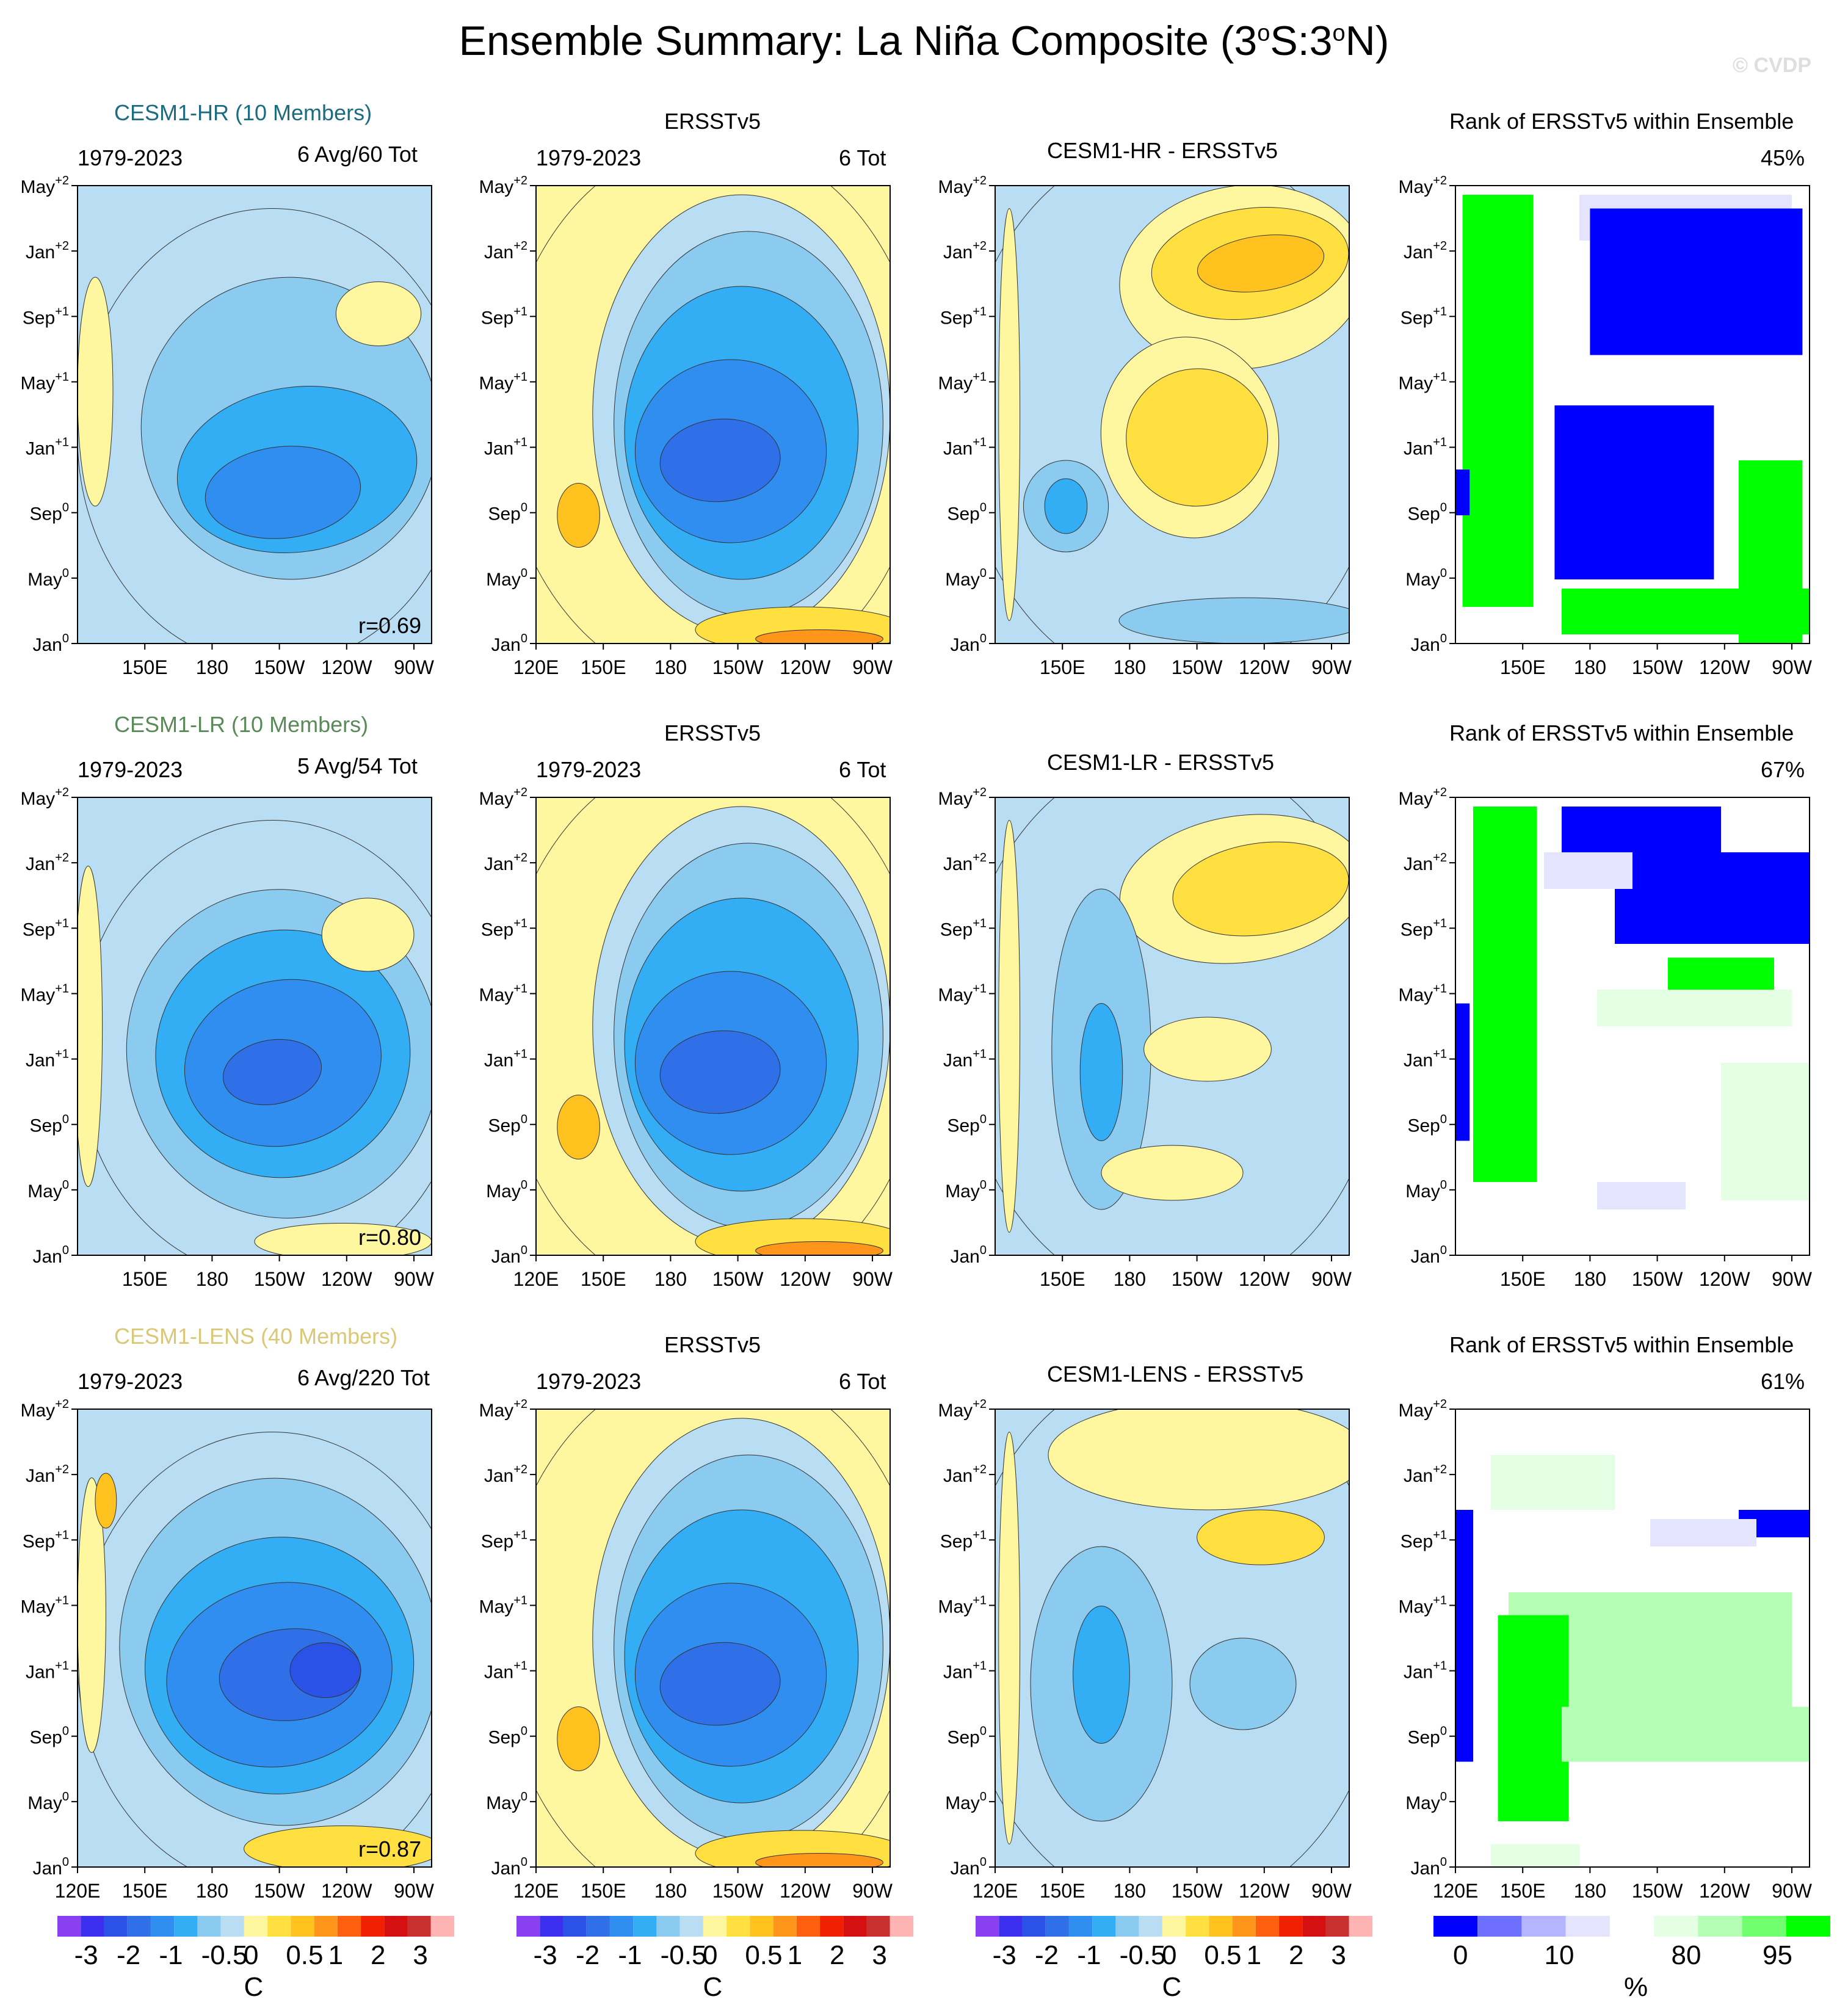 This screenshot has width=1848, height=2016. What do you see at coordinates (1331, 667) in the screenshot?
I see `x-tick-label: 90W` at bounding box center [1331, 667].